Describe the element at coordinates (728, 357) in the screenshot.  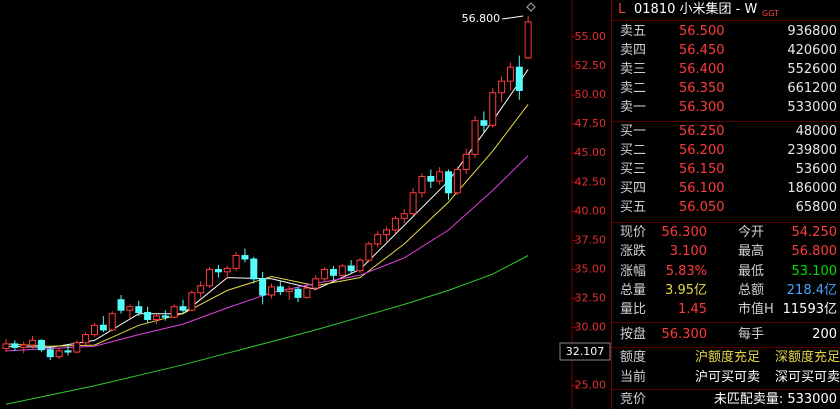
I see `quota-value: 沪额度充足` at that location.